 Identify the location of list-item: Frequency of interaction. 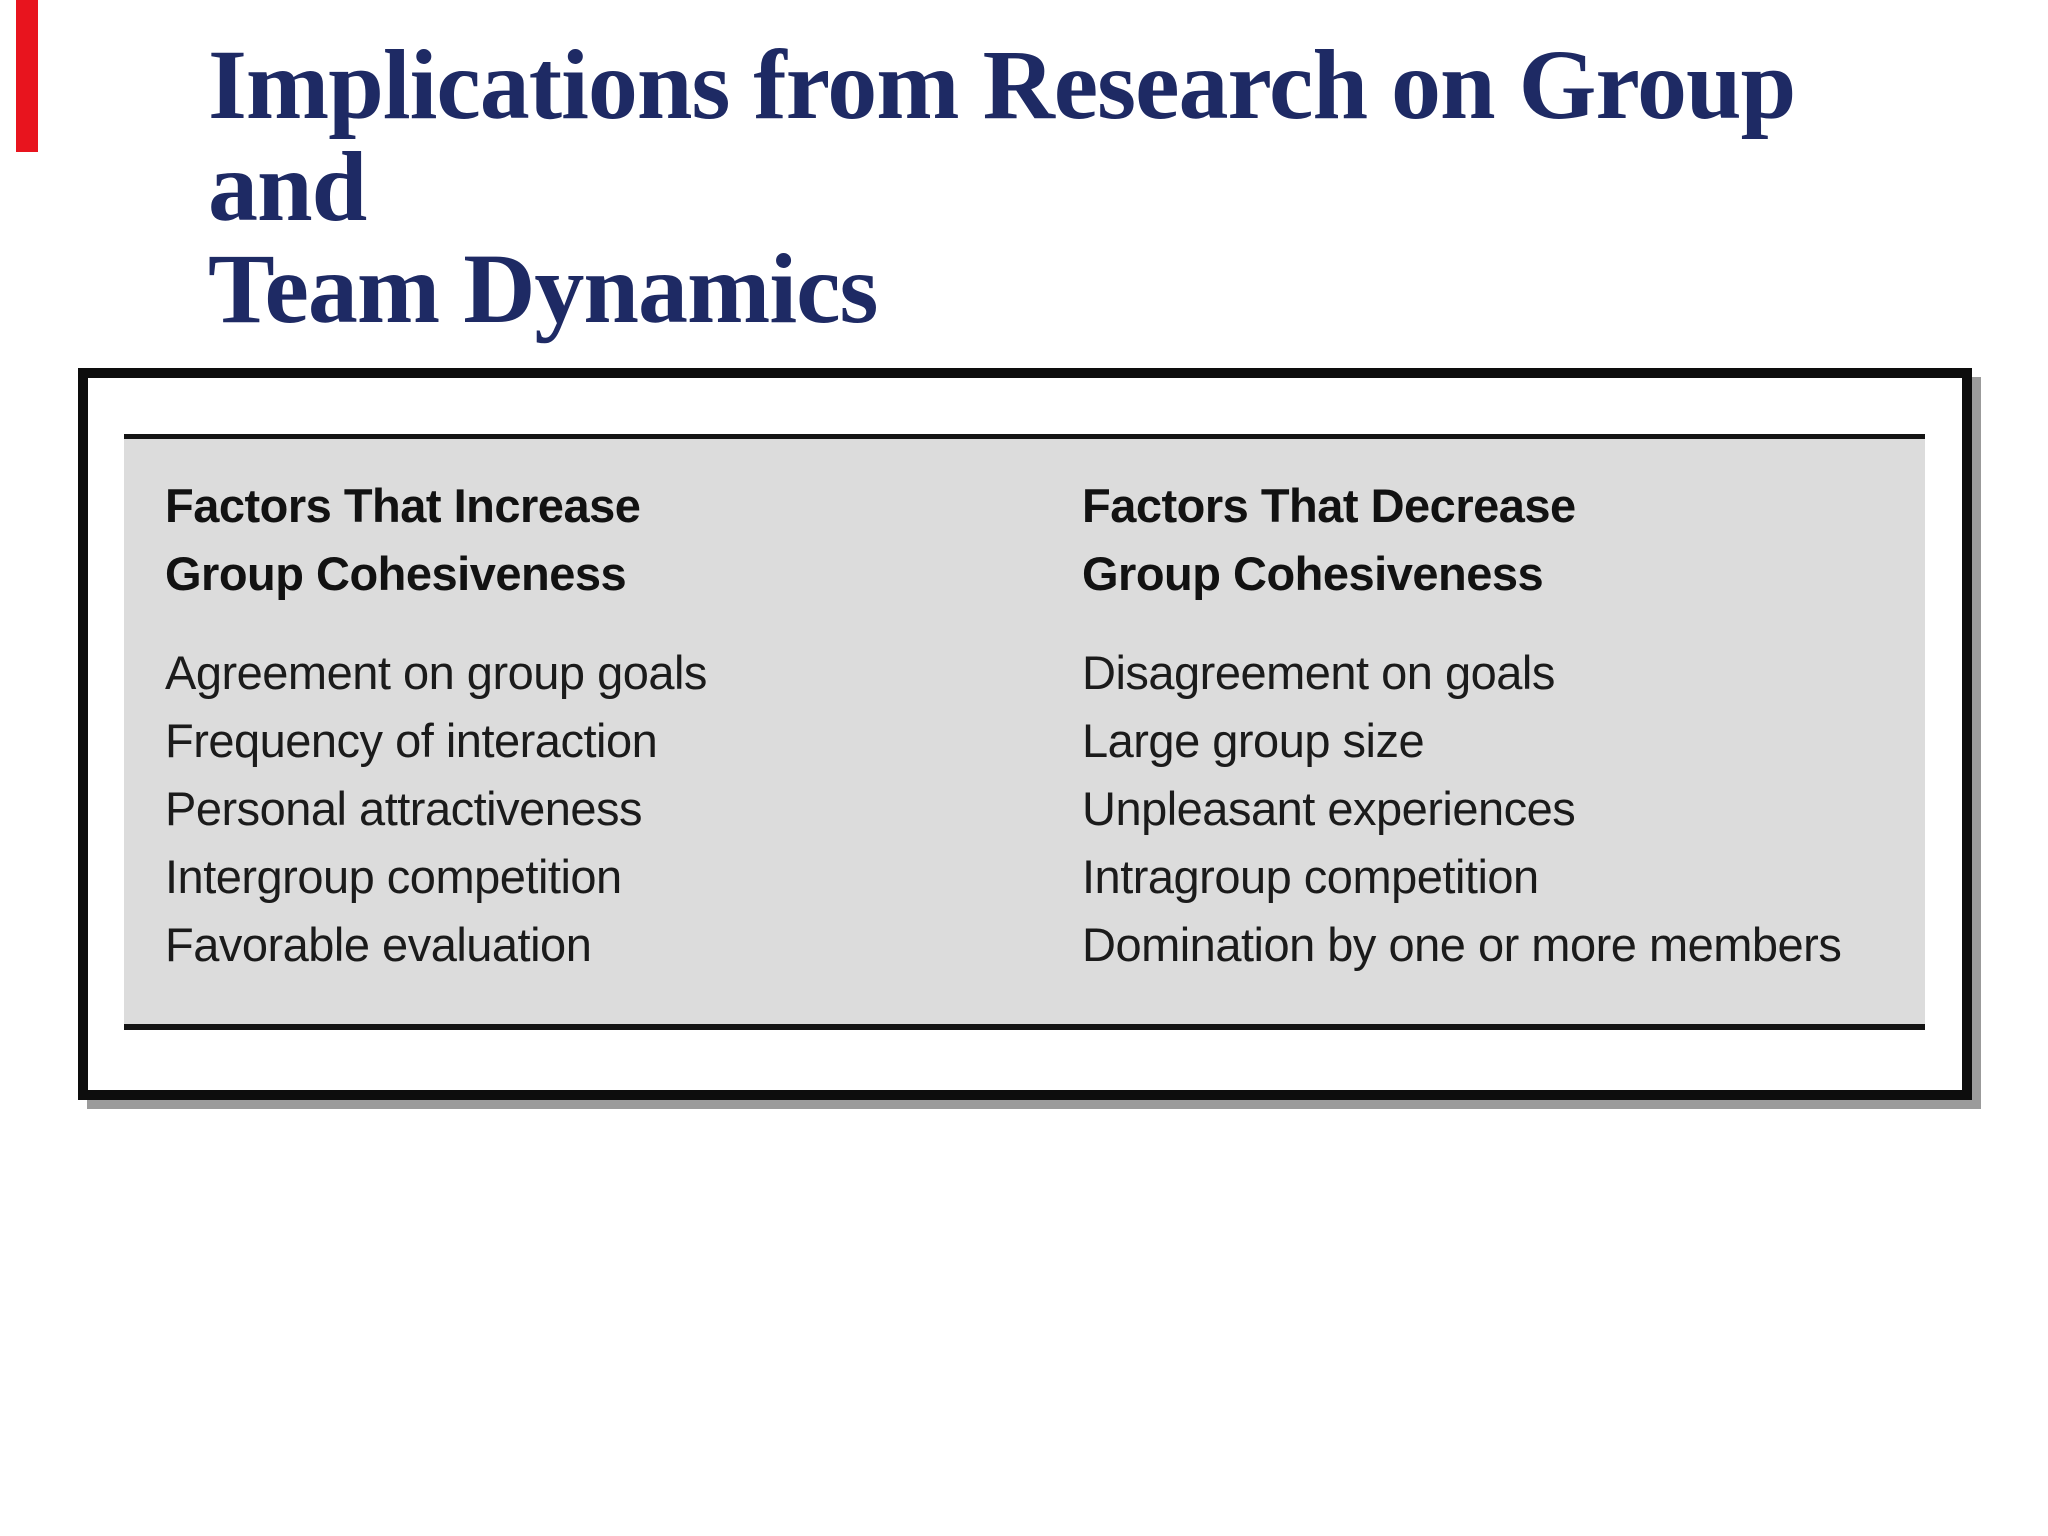
(411, 740).